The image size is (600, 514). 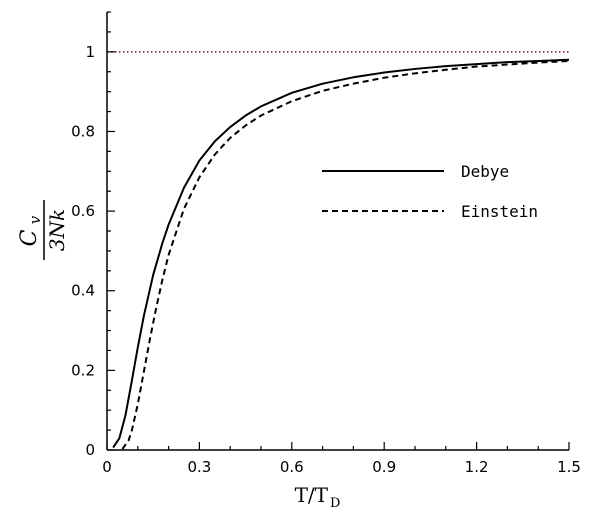 What do you see at coordinates (83, 370) in the screenshot?
I see `y-tick-label: 0.2` at bounding box center [83, 370].